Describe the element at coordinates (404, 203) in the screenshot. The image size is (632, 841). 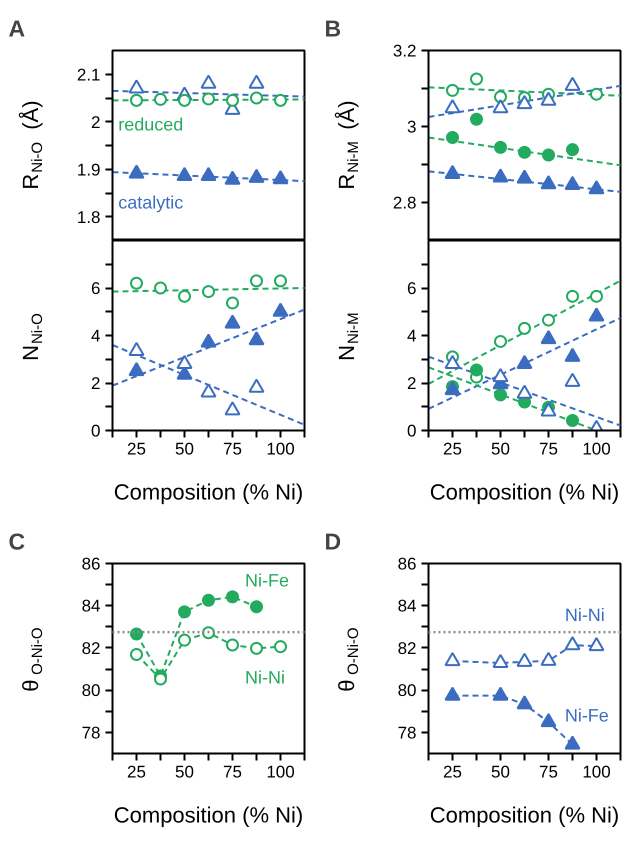
I see `y-tick-label: 2.8` at that location.